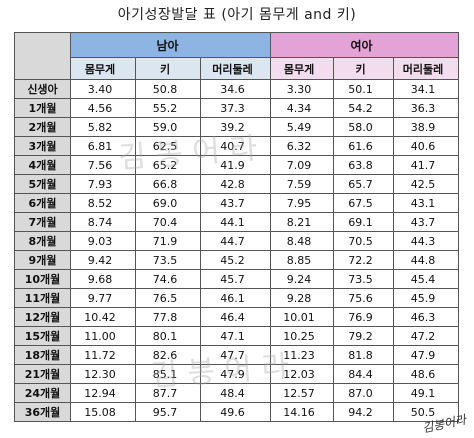 The image size is (474, 438). Describe the element at coordinates (168, 298) in the screenshot. I see `cell-boy-height: 76.5` at that location.